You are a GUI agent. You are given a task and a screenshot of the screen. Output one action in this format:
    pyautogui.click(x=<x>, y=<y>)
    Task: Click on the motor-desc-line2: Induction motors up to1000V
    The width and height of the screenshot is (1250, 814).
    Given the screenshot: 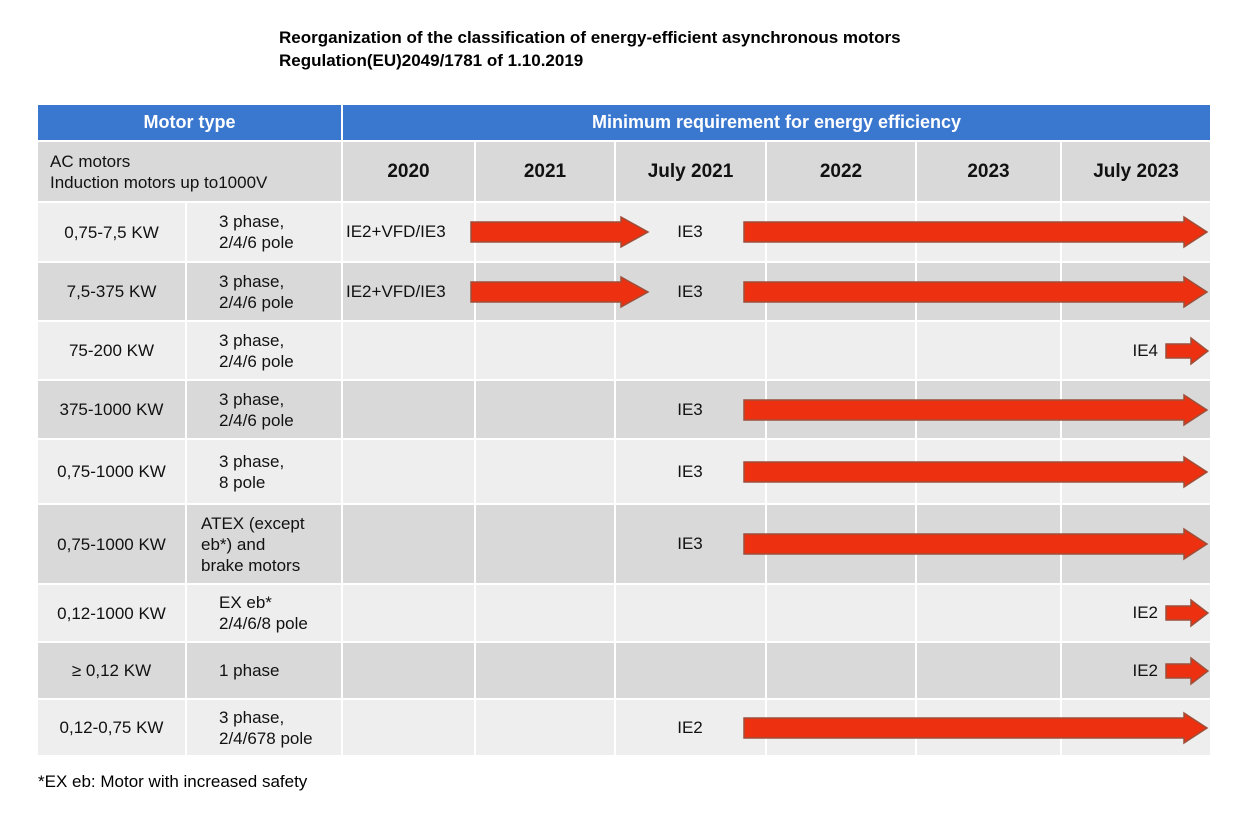 What is the action you would take?
    pyautogui.click(x=159, y=182)
    